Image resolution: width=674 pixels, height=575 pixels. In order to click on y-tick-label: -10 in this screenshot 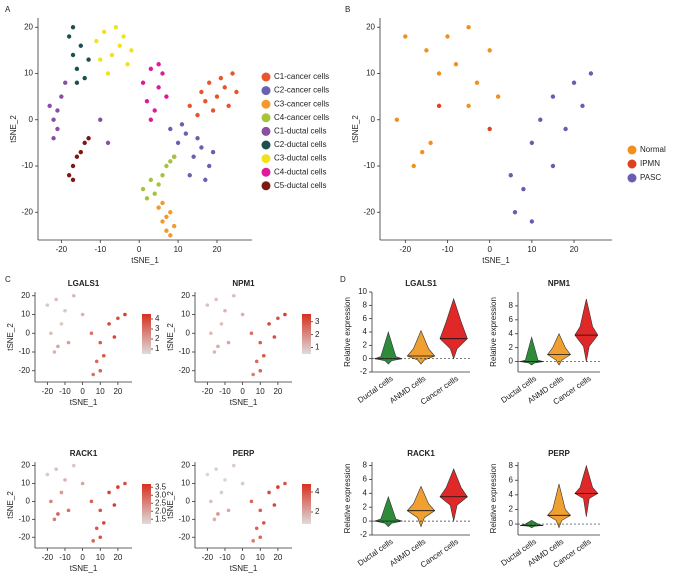, I will do `click(184, 351)`.